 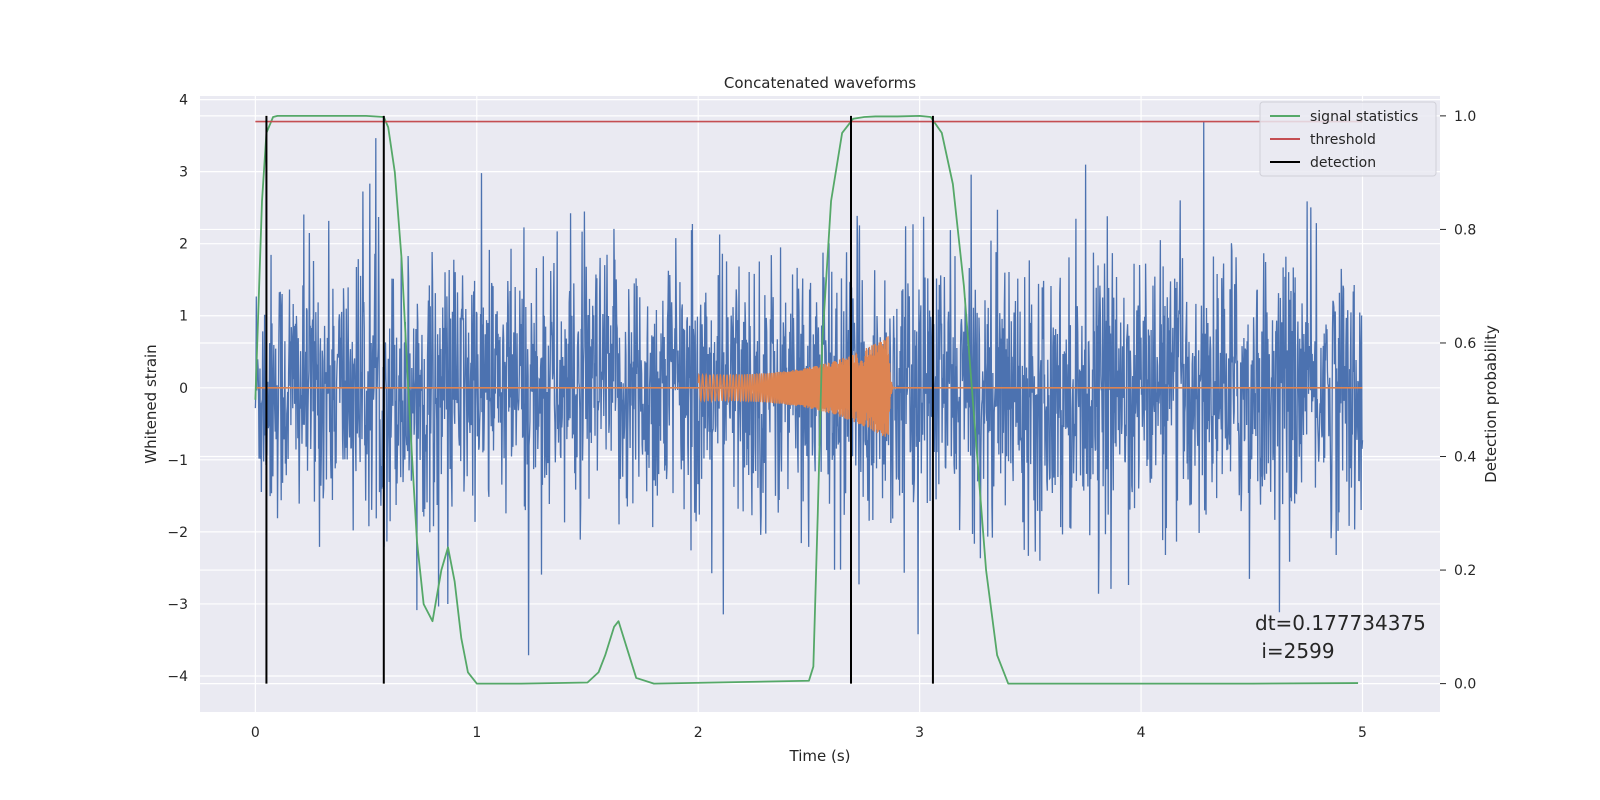 What do you see at coordinates (1465, 458) in the screenshot?
I see `y-tick-label-right: 0.4` at bounding box center [1465, 458].